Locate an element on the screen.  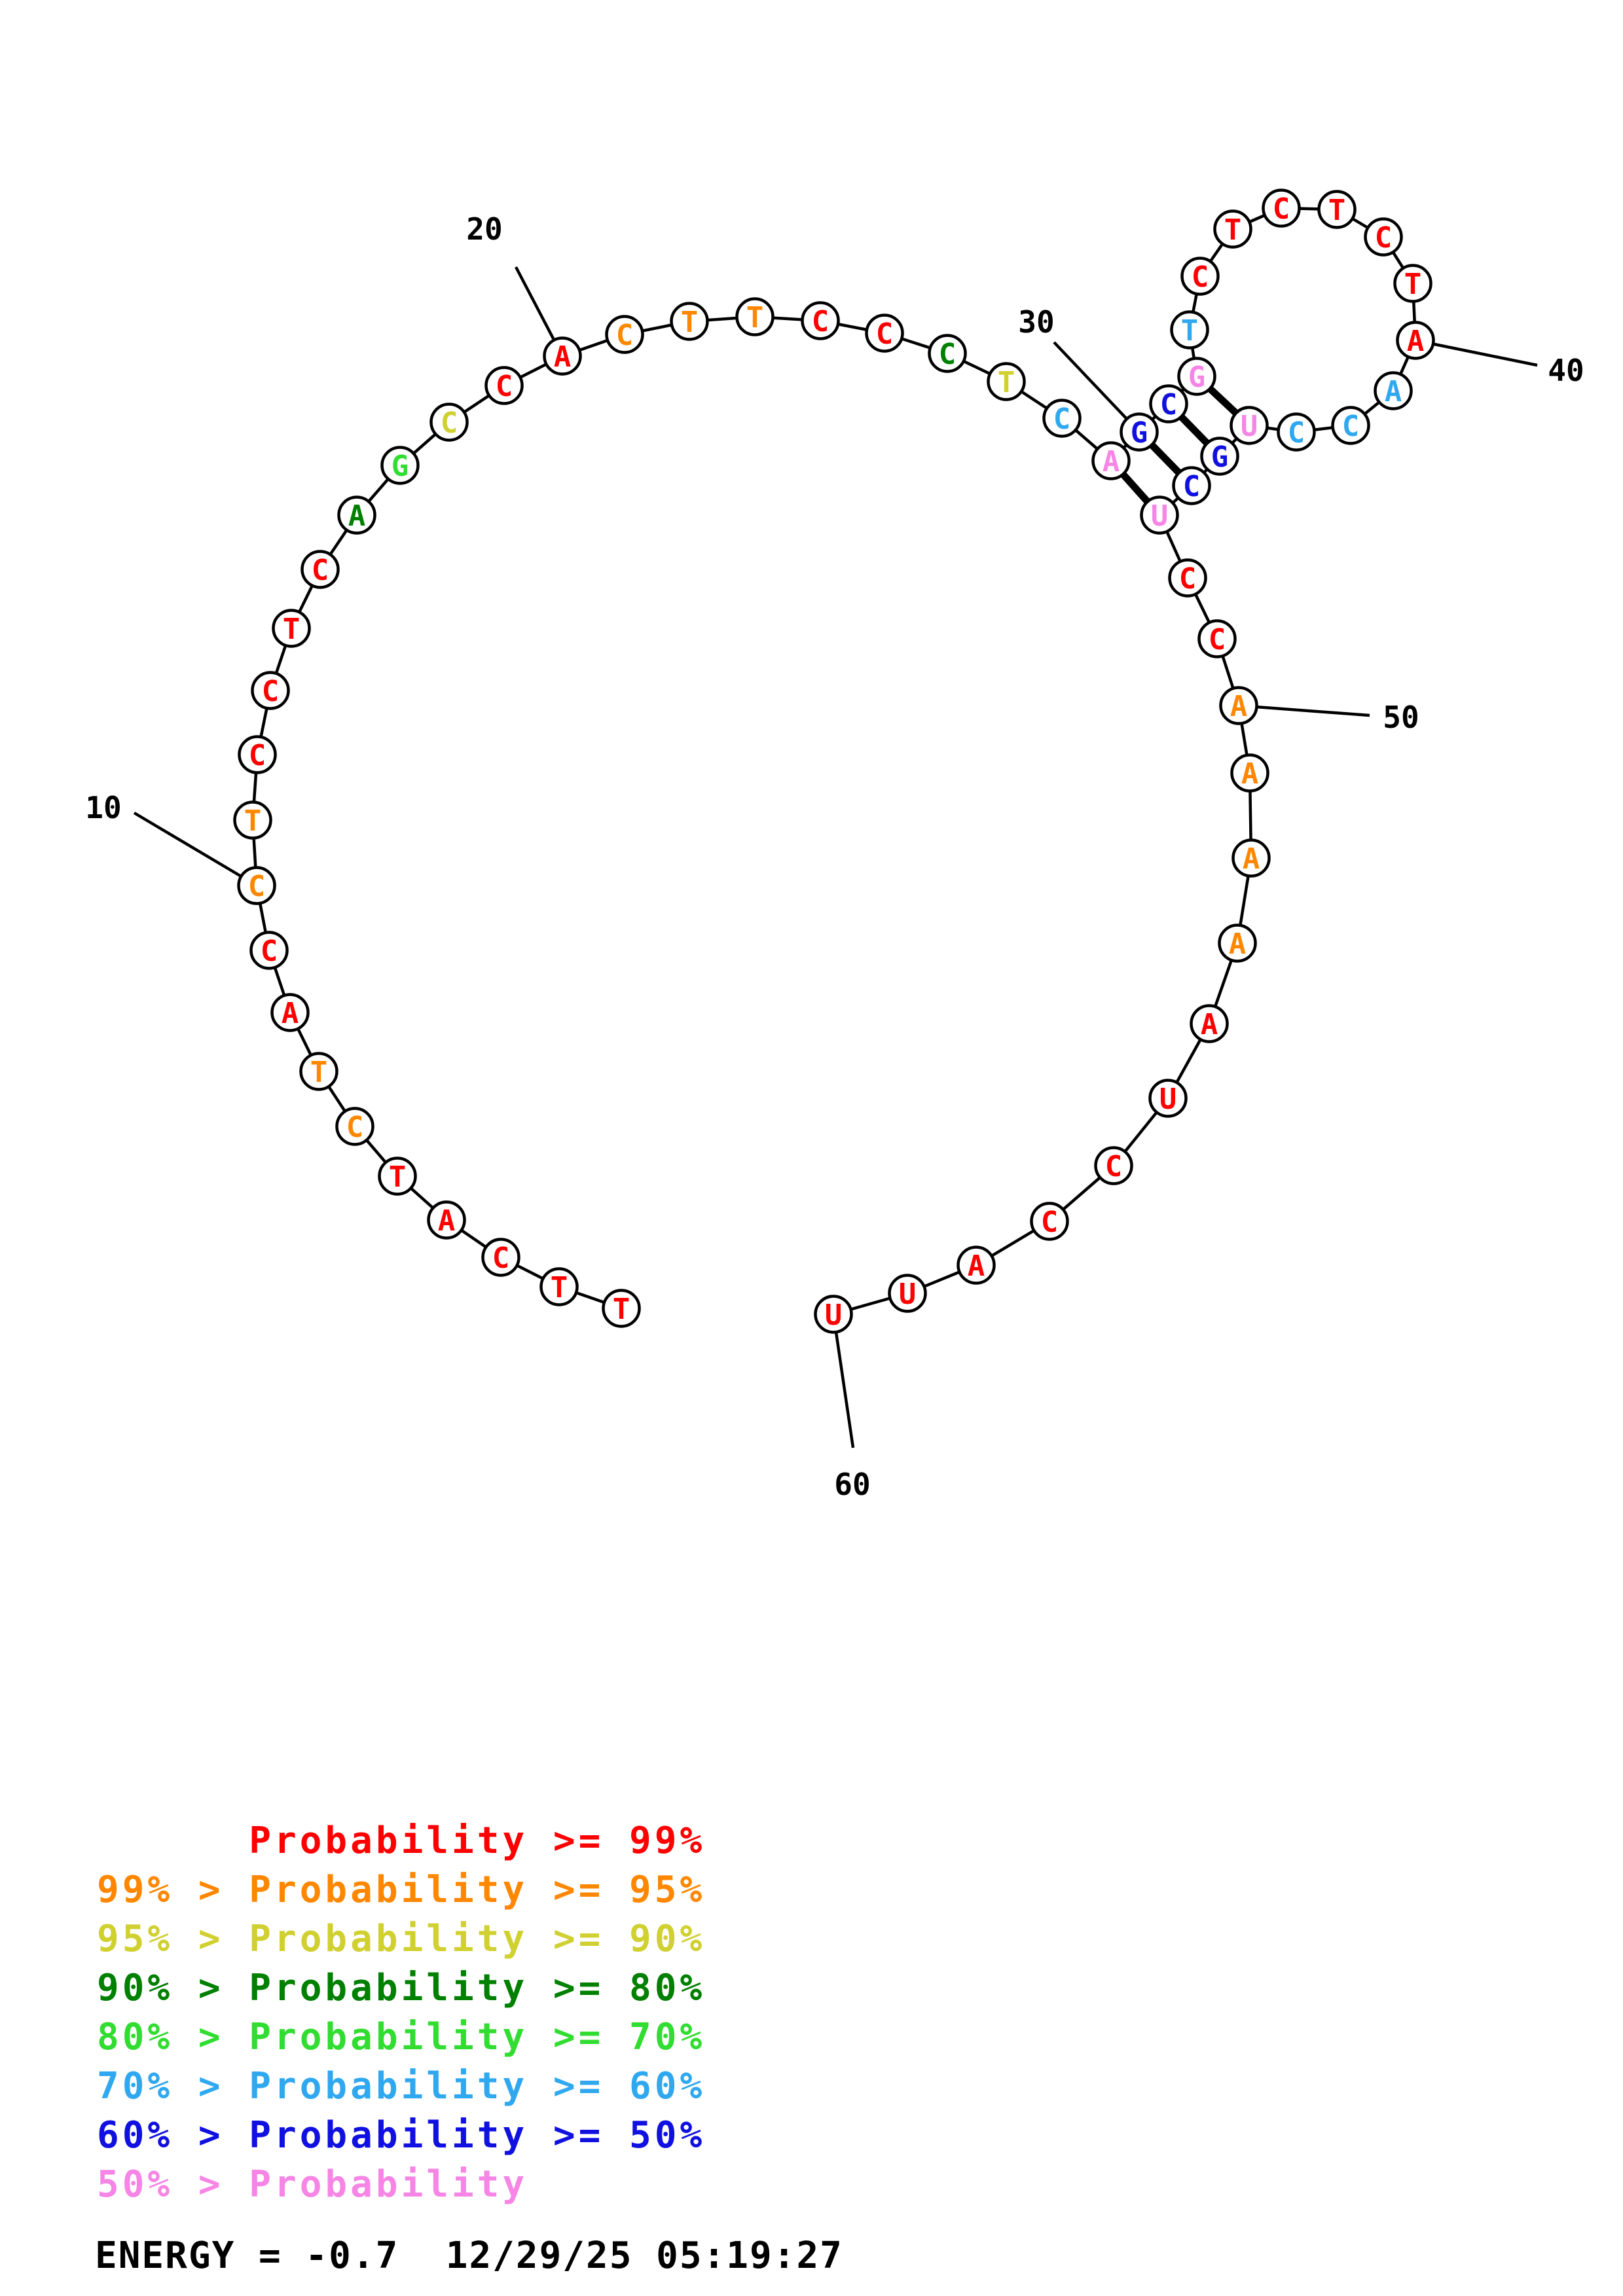
legend-row: 80% > Probability >= 70% is located at coordinates (401, 2037).